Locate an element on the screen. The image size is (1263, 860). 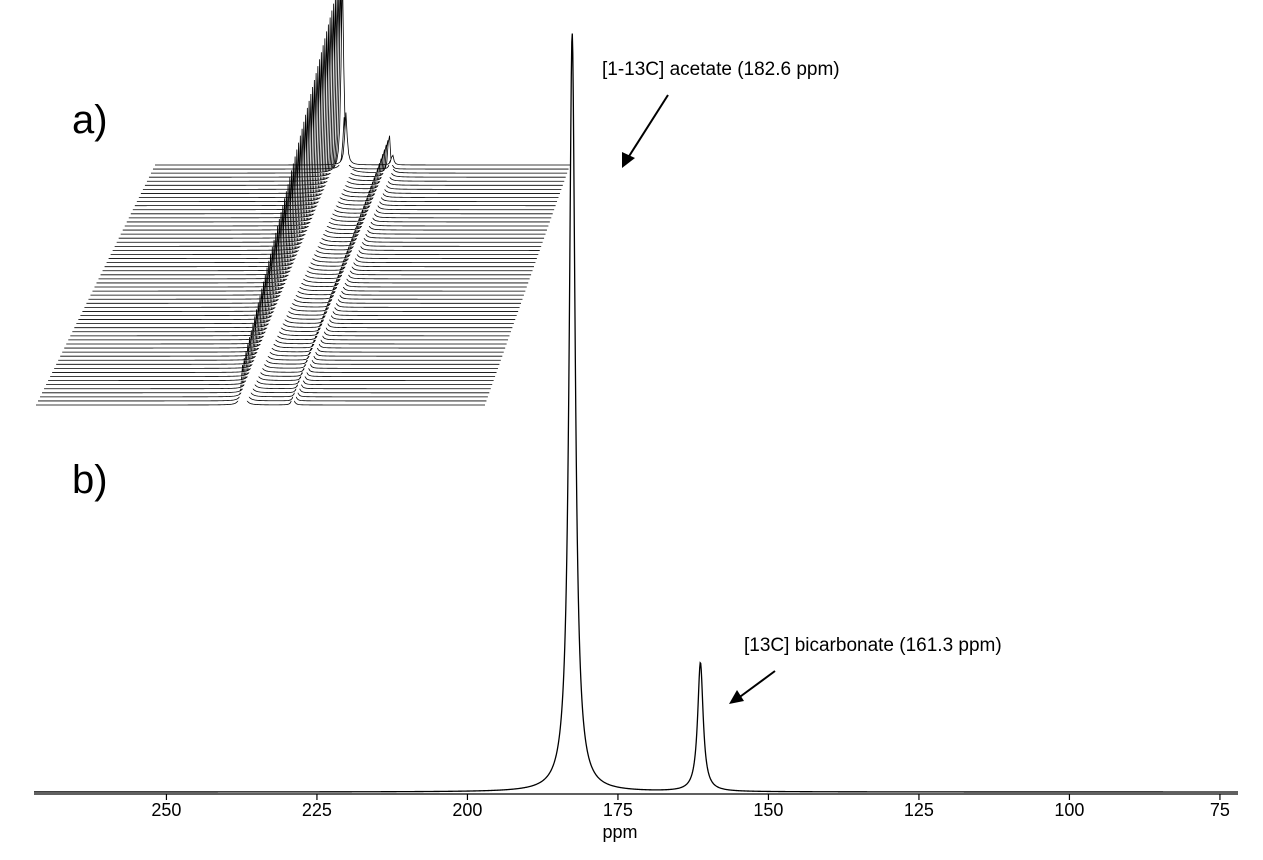
x-tick-label: 225 is located at coordinates (317, 810).